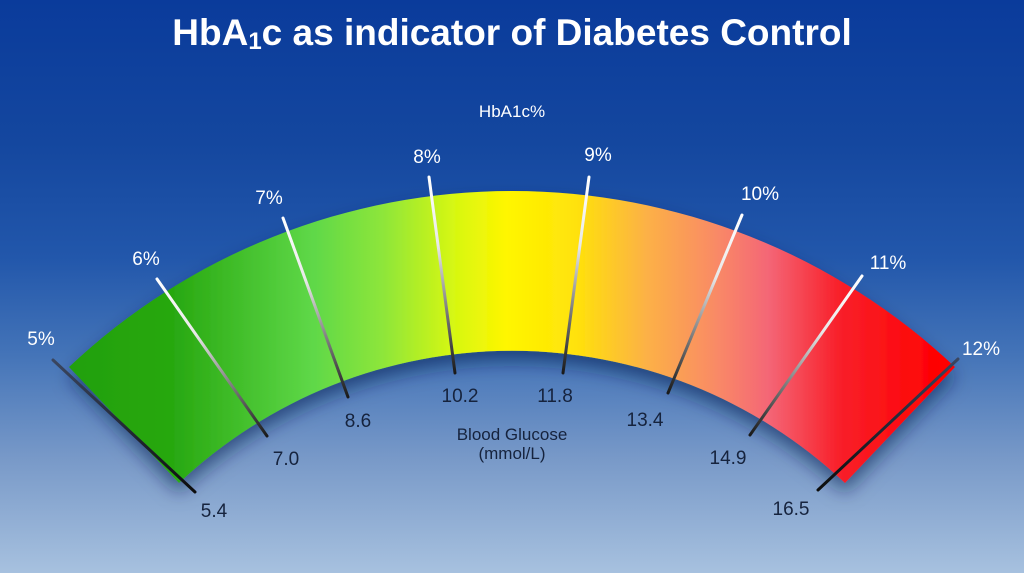  I want to click on title-subscript: 1, so click(255, 41).